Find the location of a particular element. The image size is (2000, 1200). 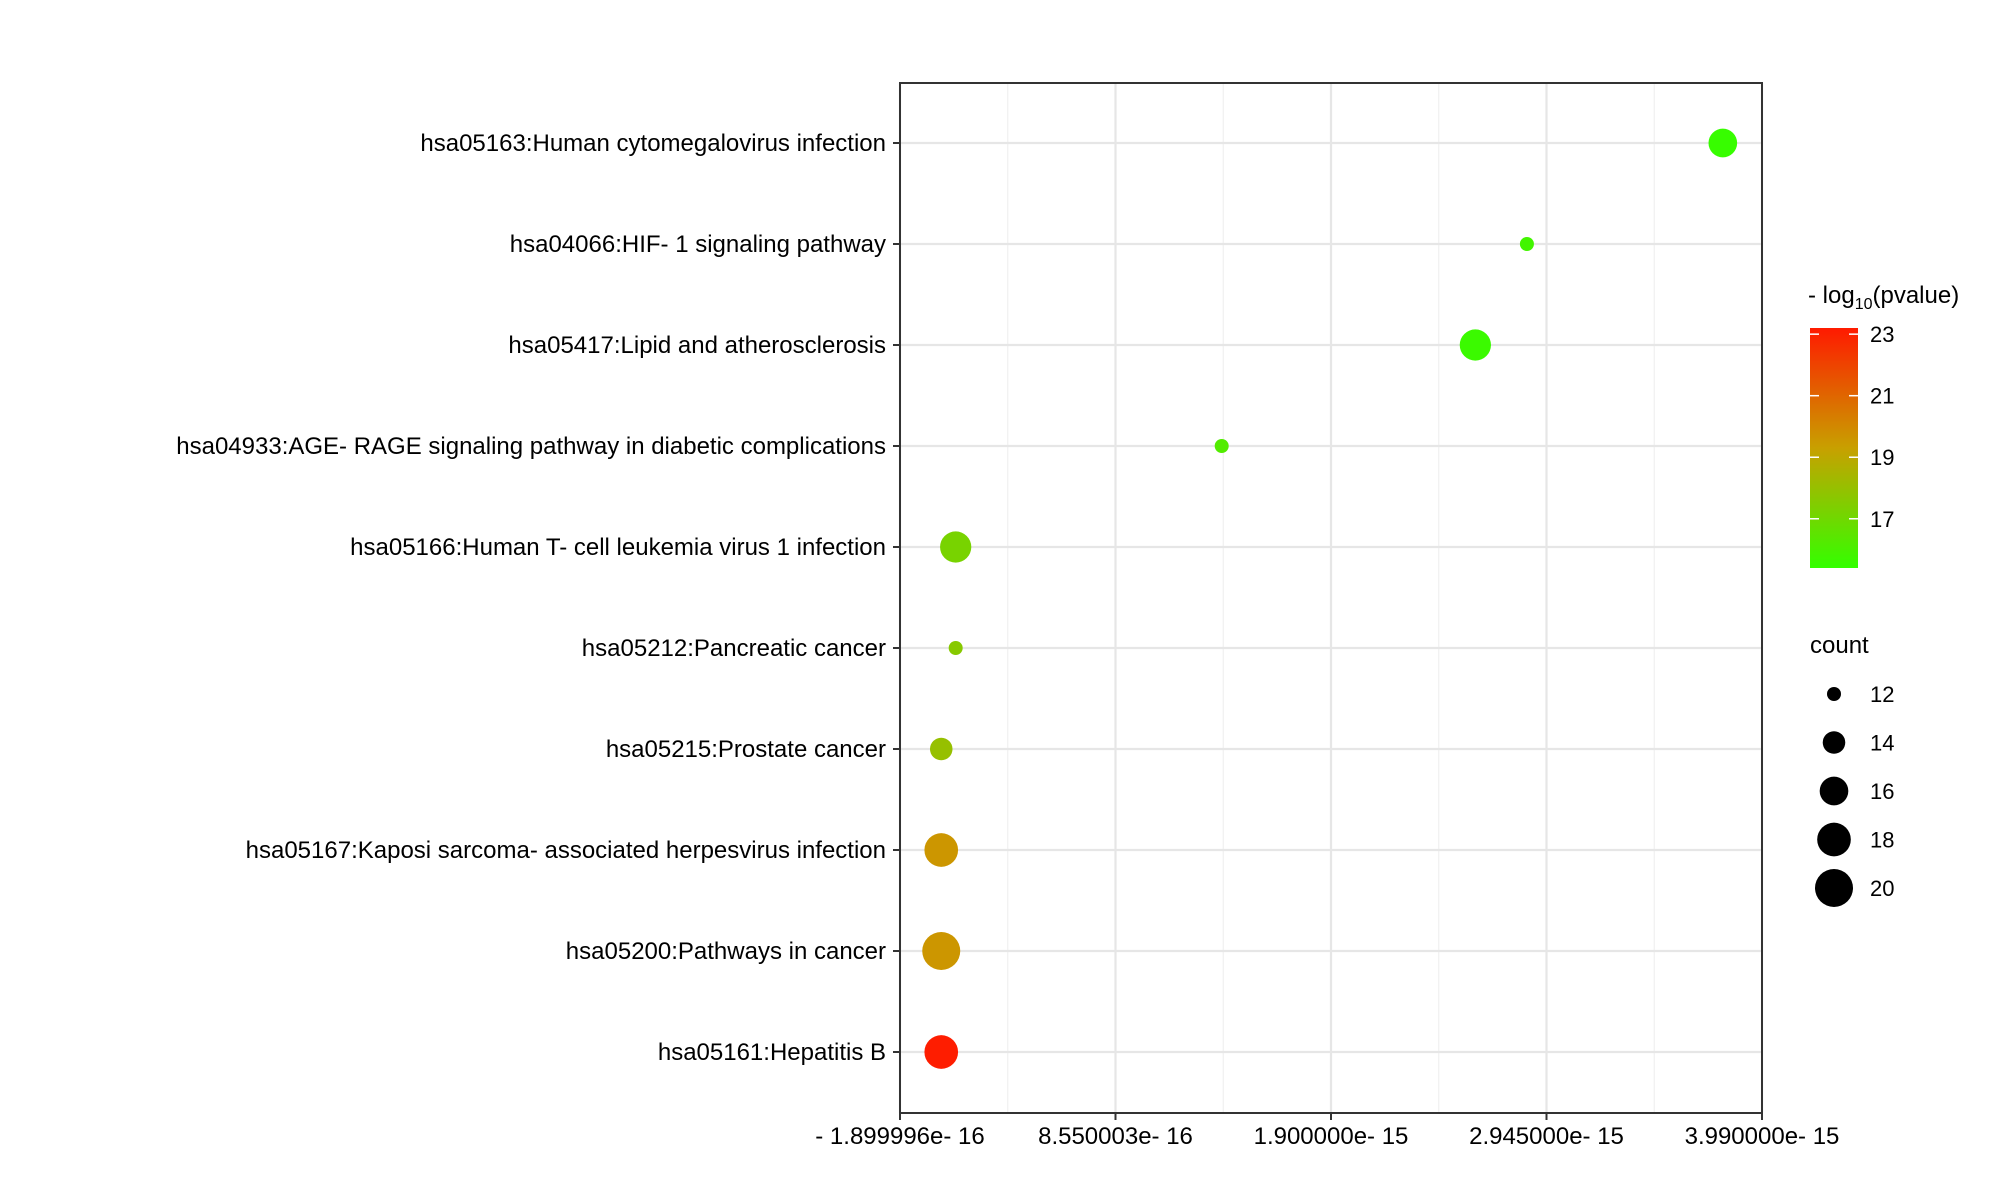

y-tick-label: hsa05200:Pathways in cancer is located at coordinates (726, 951).